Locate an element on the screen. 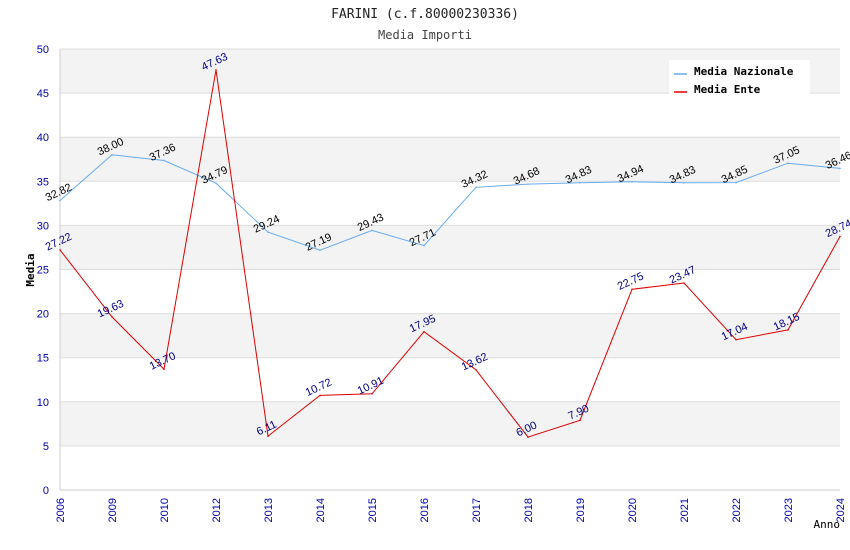 The width and height of the screenshot is (850, 550). chart-subtitle: Media Importi is located at coordinates (425, 35).